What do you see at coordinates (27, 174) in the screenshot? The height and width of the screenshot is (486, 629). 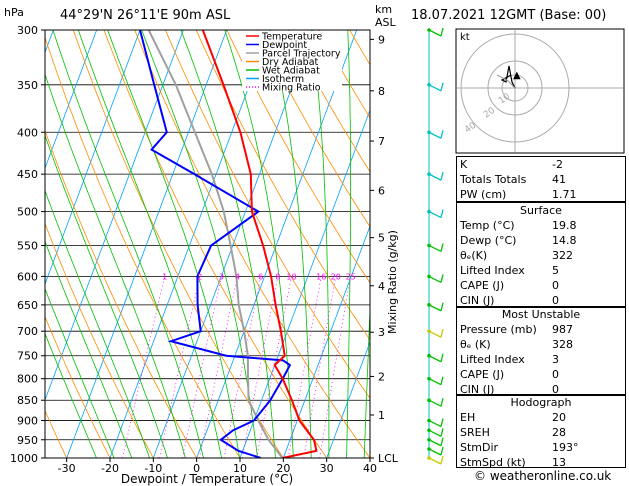 I see `pressure-tick-label: 450` at bounding box center [27, 174].